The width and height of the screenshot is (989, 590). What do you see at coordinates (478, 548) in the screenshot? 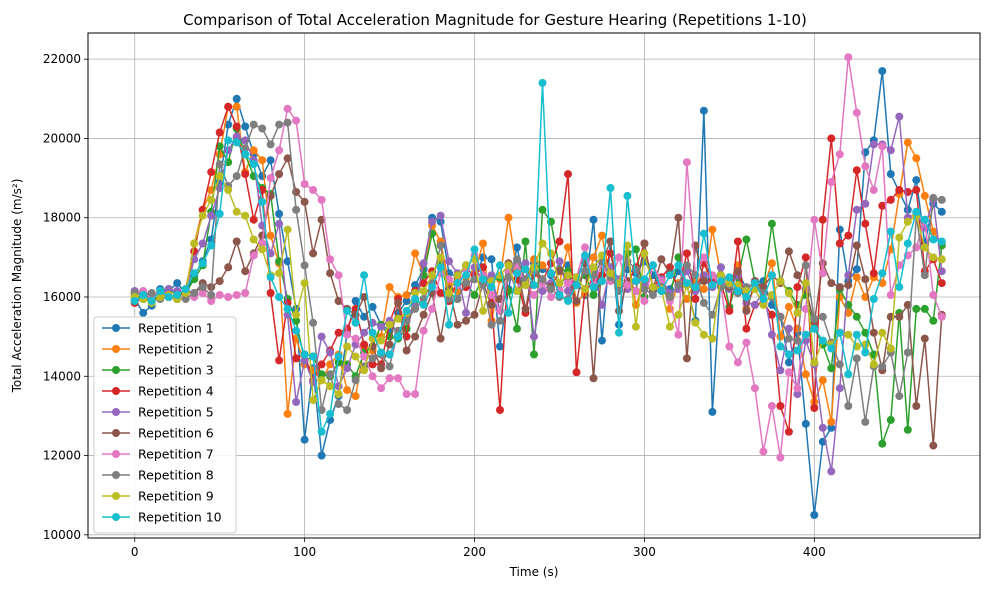
I see `x-axis: 0 100 200 300 400` at bounding box center [478, 548].